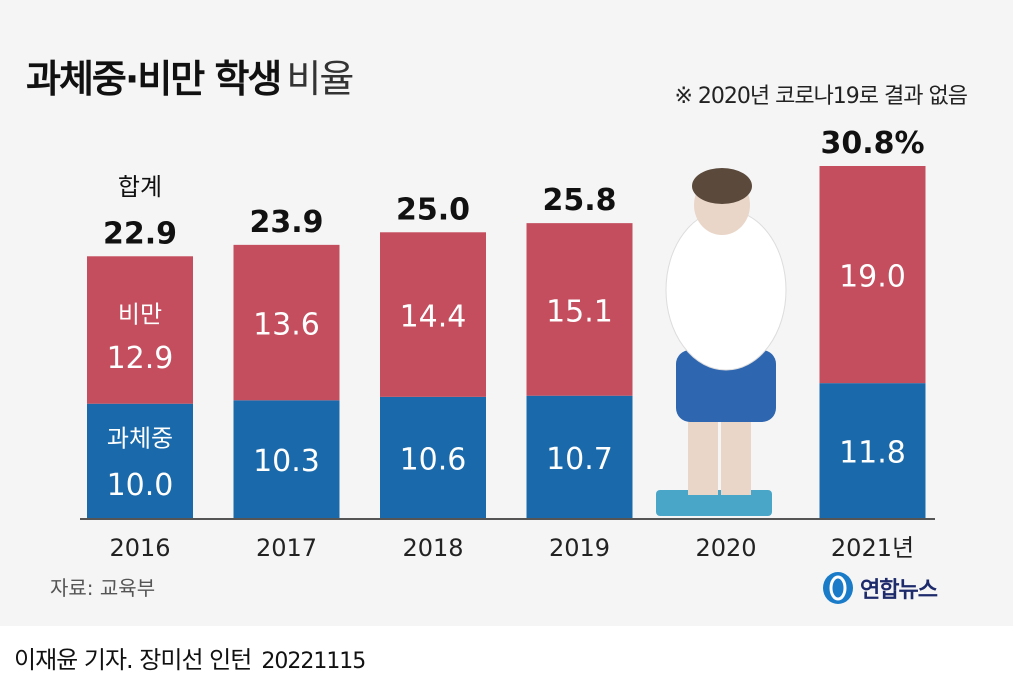 Image resolution: width=1013 pixels, height=699 pixels. What do you see at coordinates (320, 79) in the screenshot?
I see `title-light: 비율` at bounding box center [320, 79].